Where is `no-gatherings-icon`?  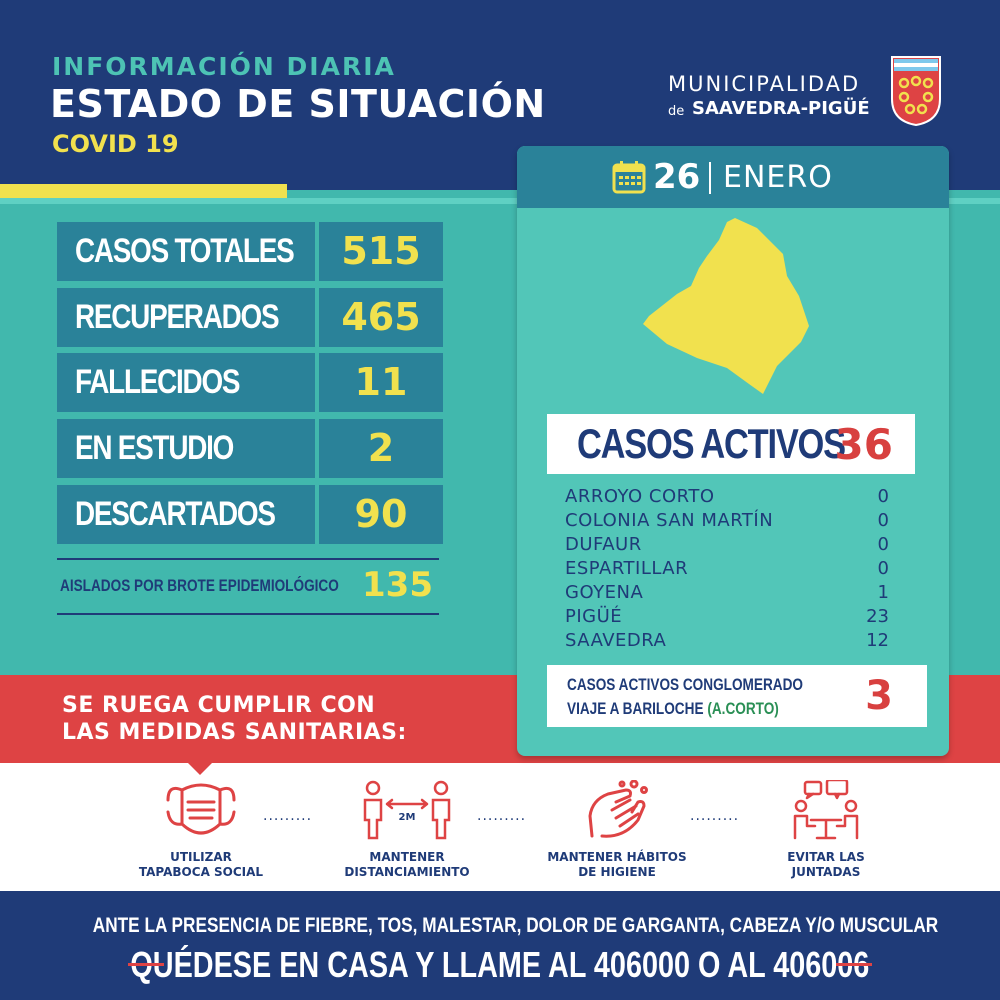
no-gatherings-icon is located at coordinates (826, 810).